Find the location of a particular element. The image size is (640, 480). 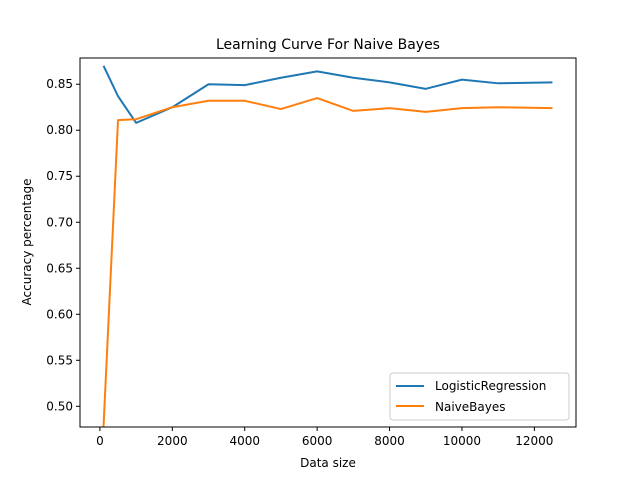

y-tick-label: 0.70 is located at coordinates (59, 222).